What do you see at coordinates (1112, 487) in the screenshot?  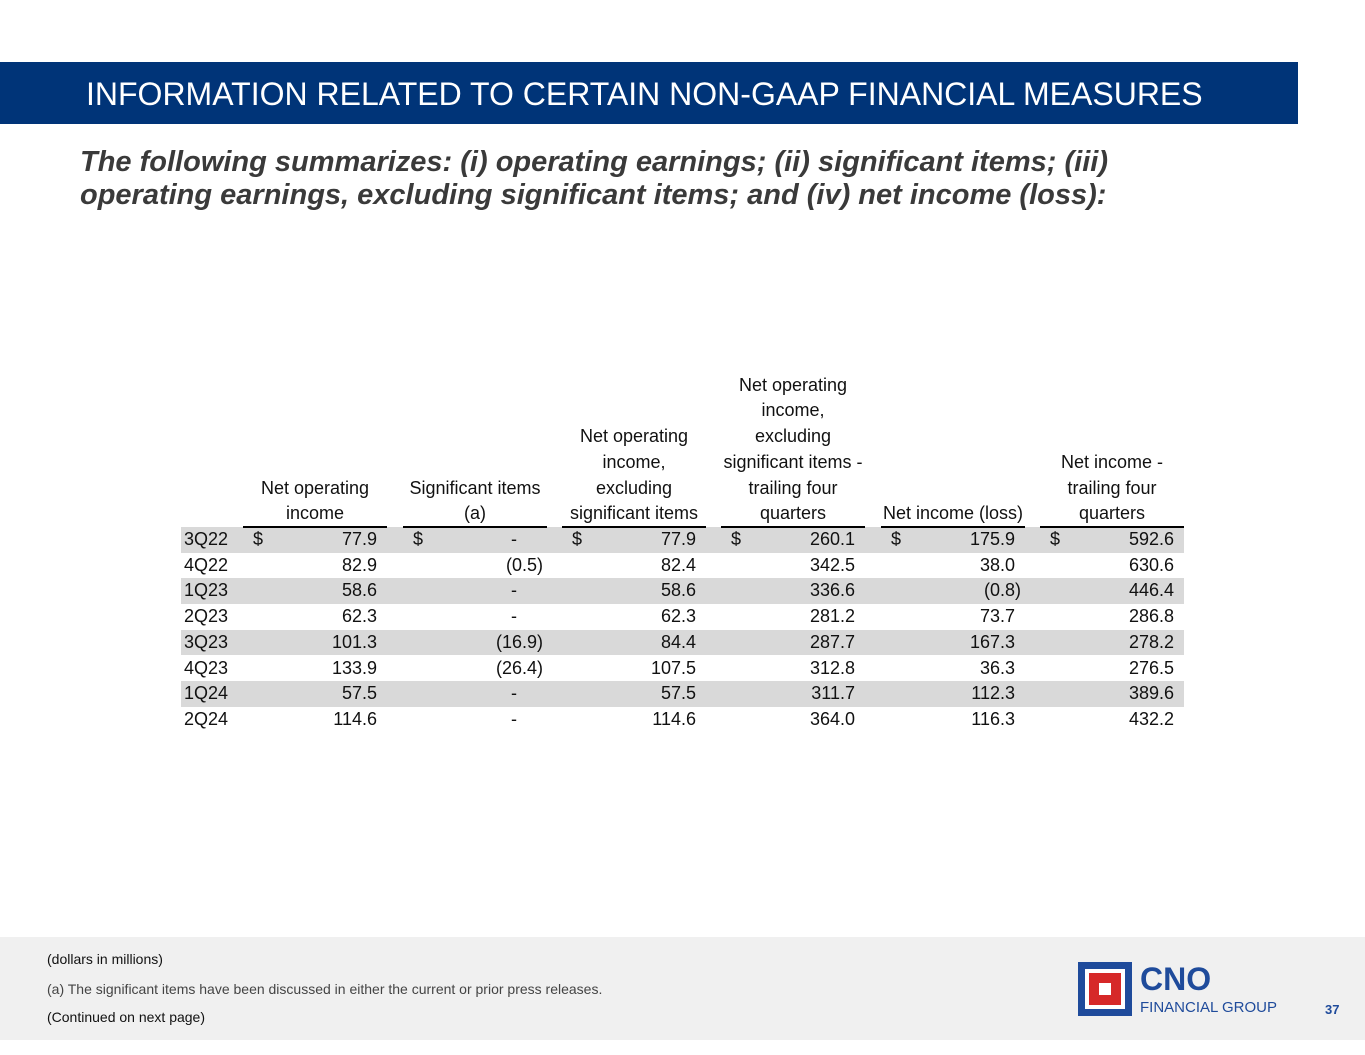 I see `column-header: Net income - trailing four quarters` at bounding box center [1112, 487].